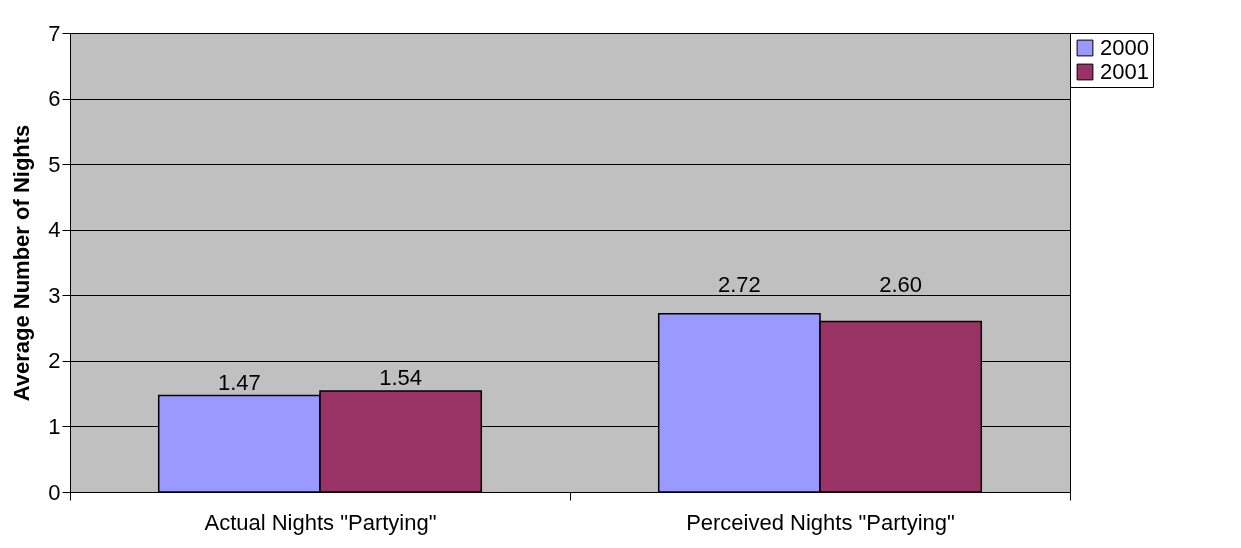 The image size is (1241, 548). What do you see at coordinates (54, 492) in the screenshot?
I see `y-tick-label: 0` at bounding box center [54, 492].